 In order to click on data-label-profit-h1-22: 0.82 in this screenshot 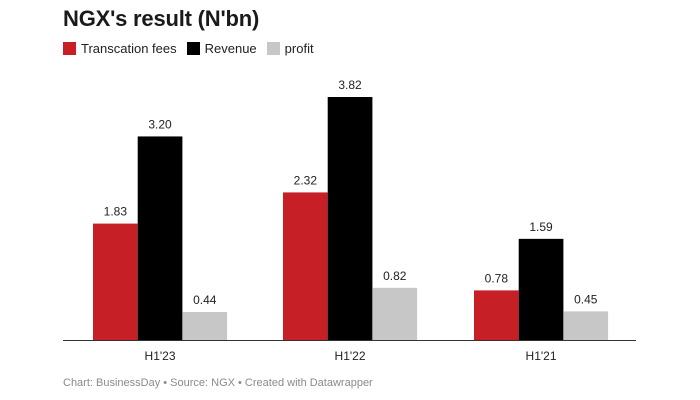, I will do `click(395, 276)`.